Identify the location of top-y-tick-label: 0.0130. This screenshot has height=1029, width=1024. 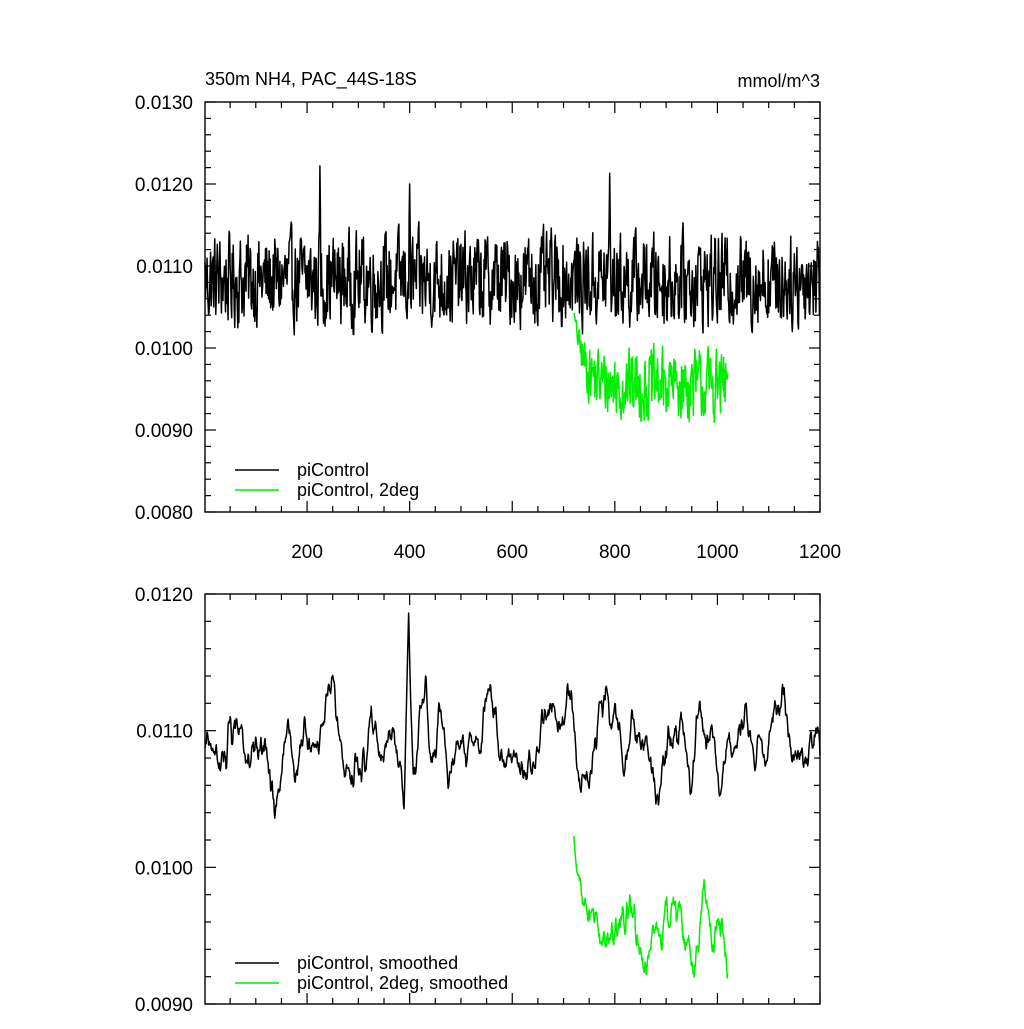
(164, 103).